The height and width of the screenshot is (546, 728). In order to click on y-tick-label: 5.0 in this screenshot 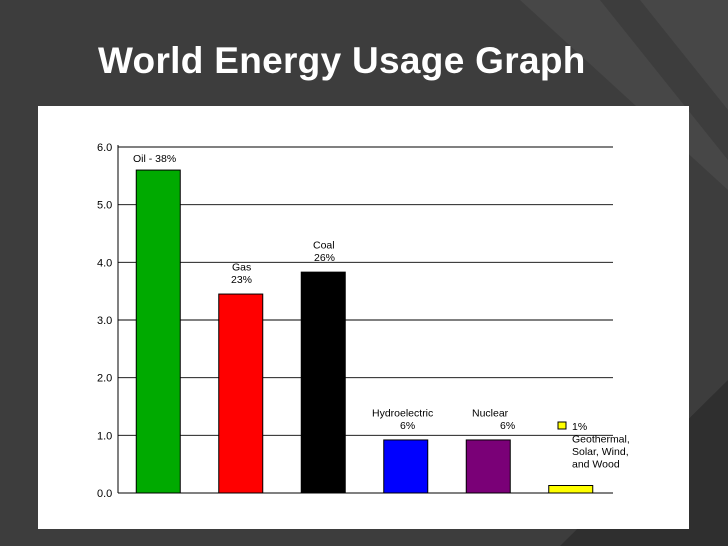, I will do `click(104, 206)`.